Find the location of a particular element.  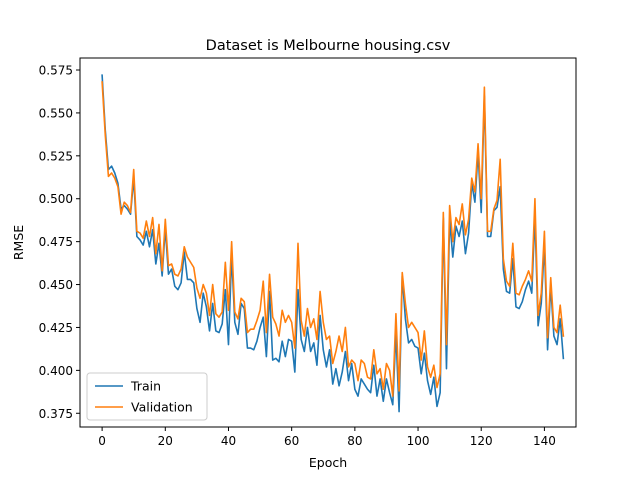

legend-train-label: Train is located at coordinates (145, 386).